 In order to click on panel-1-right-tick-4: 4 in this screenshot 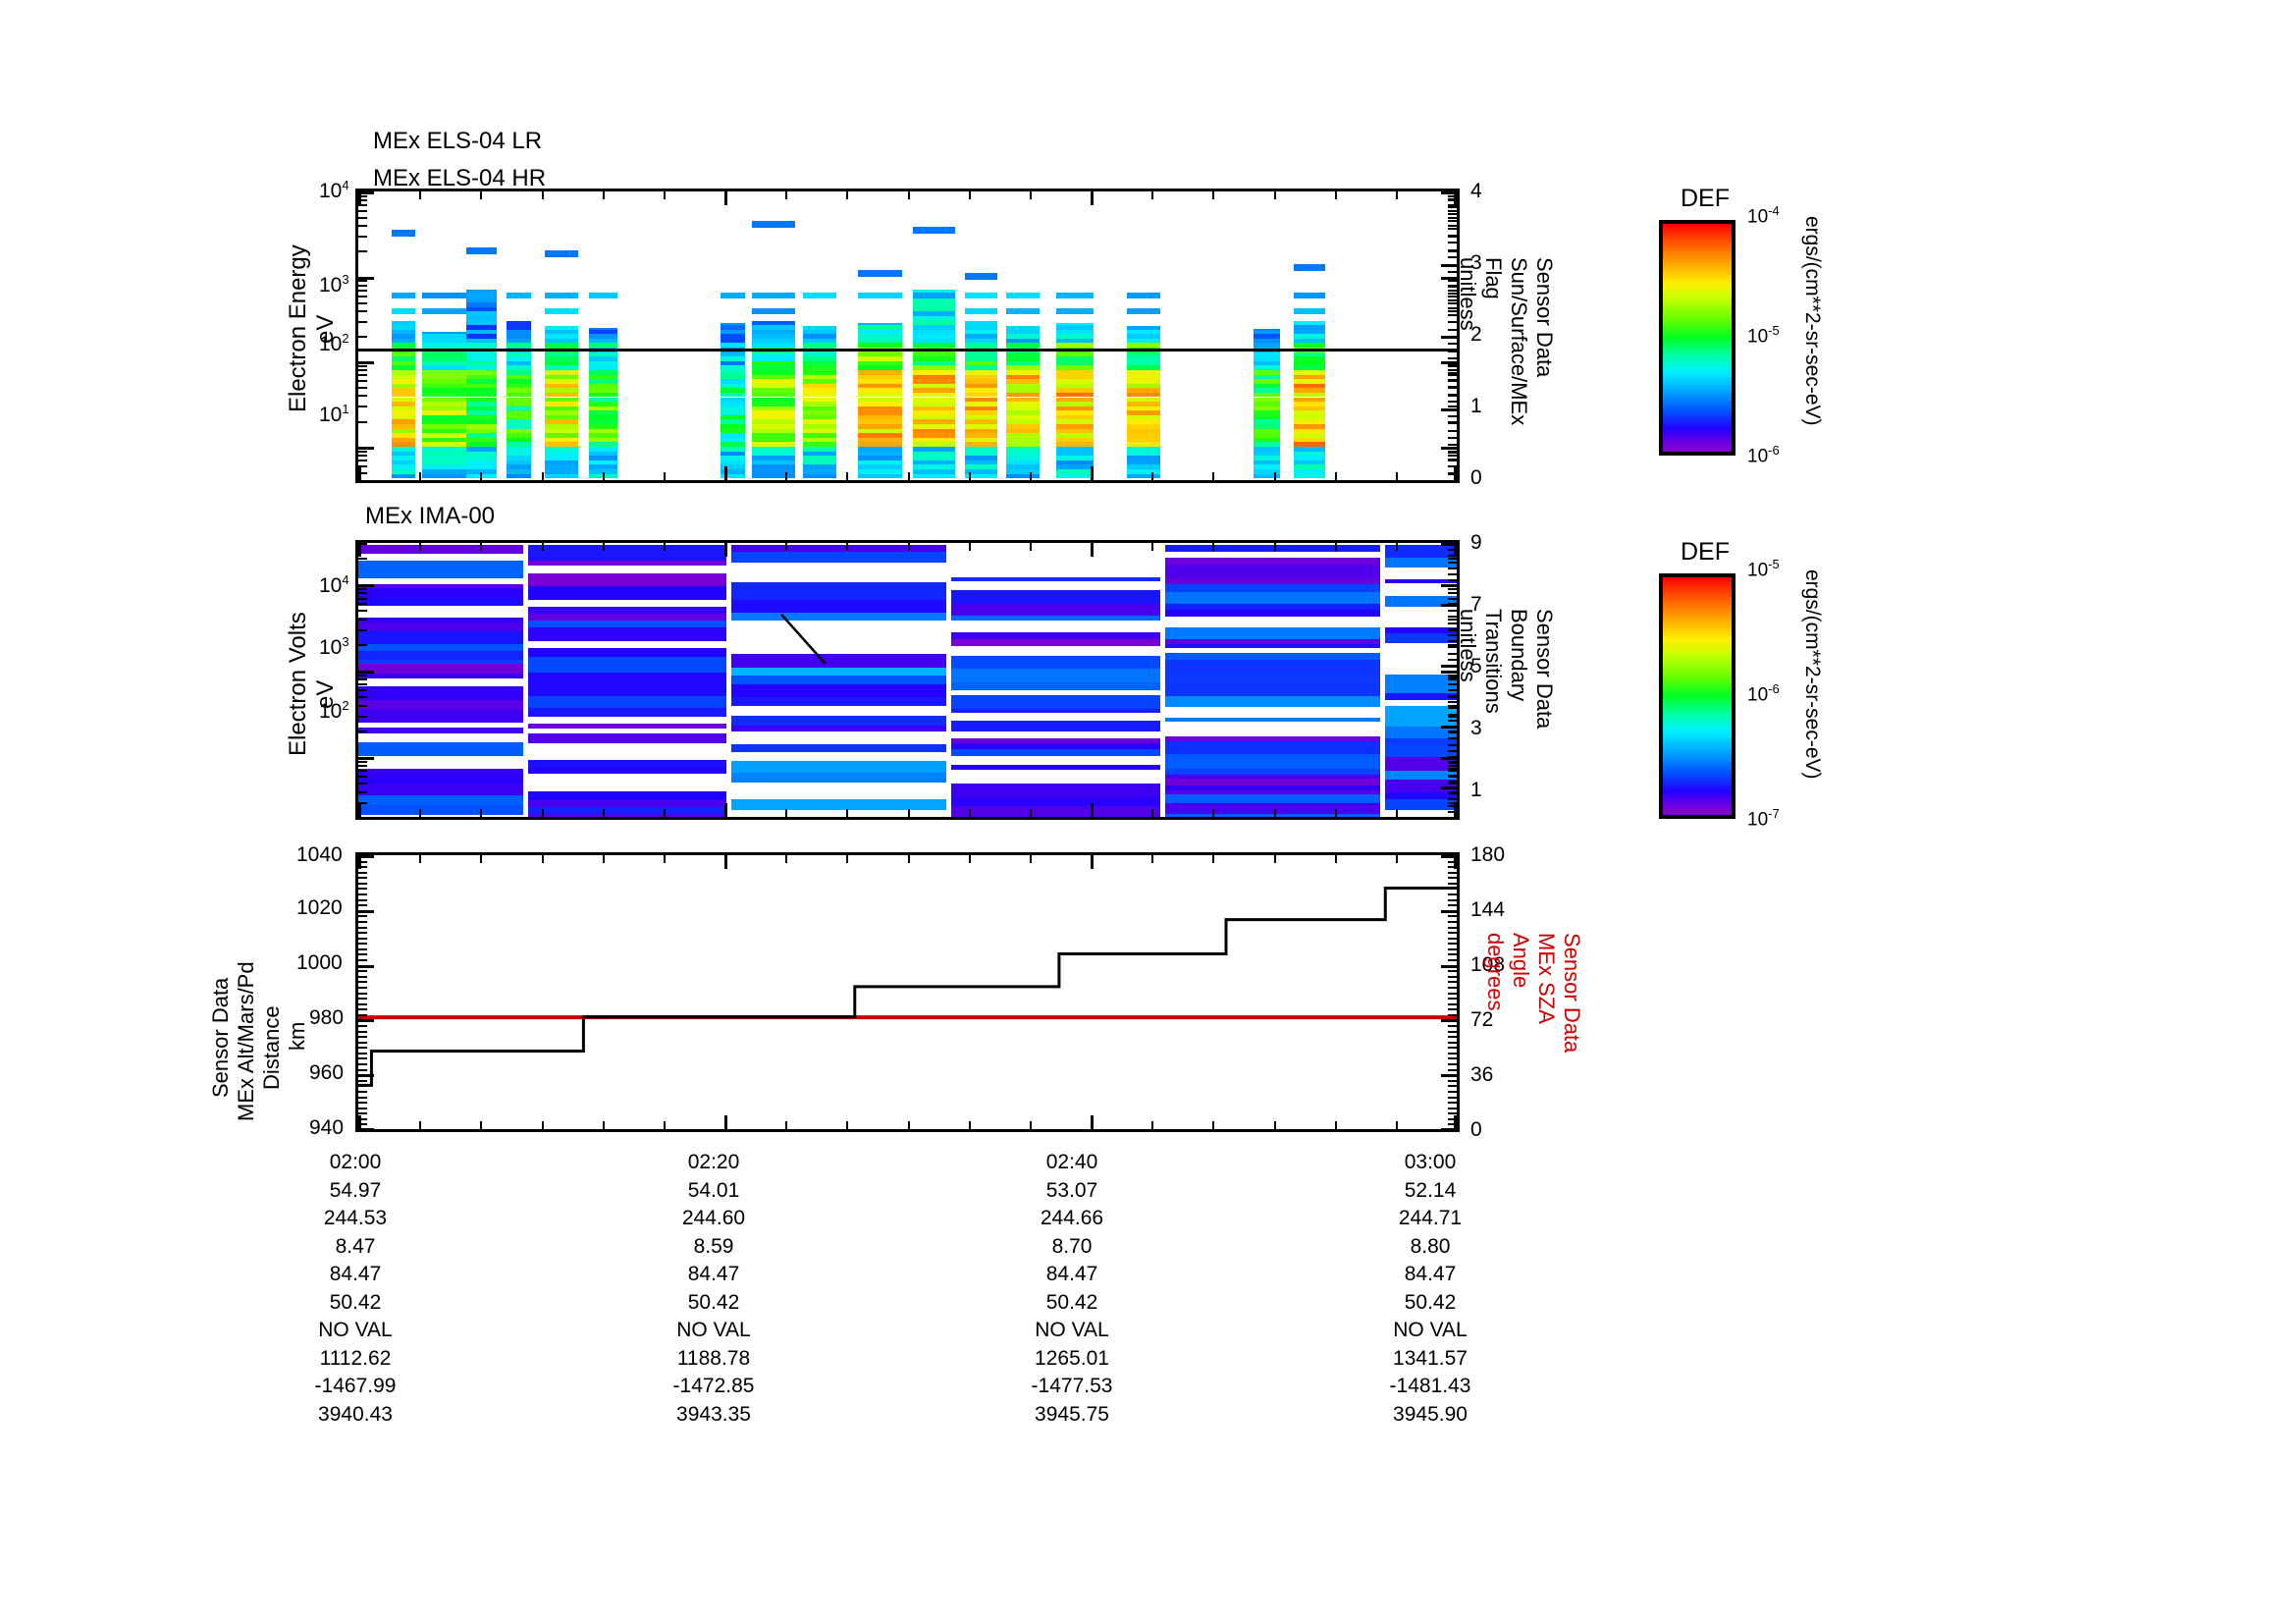, I will do `click(1476, 191)`.